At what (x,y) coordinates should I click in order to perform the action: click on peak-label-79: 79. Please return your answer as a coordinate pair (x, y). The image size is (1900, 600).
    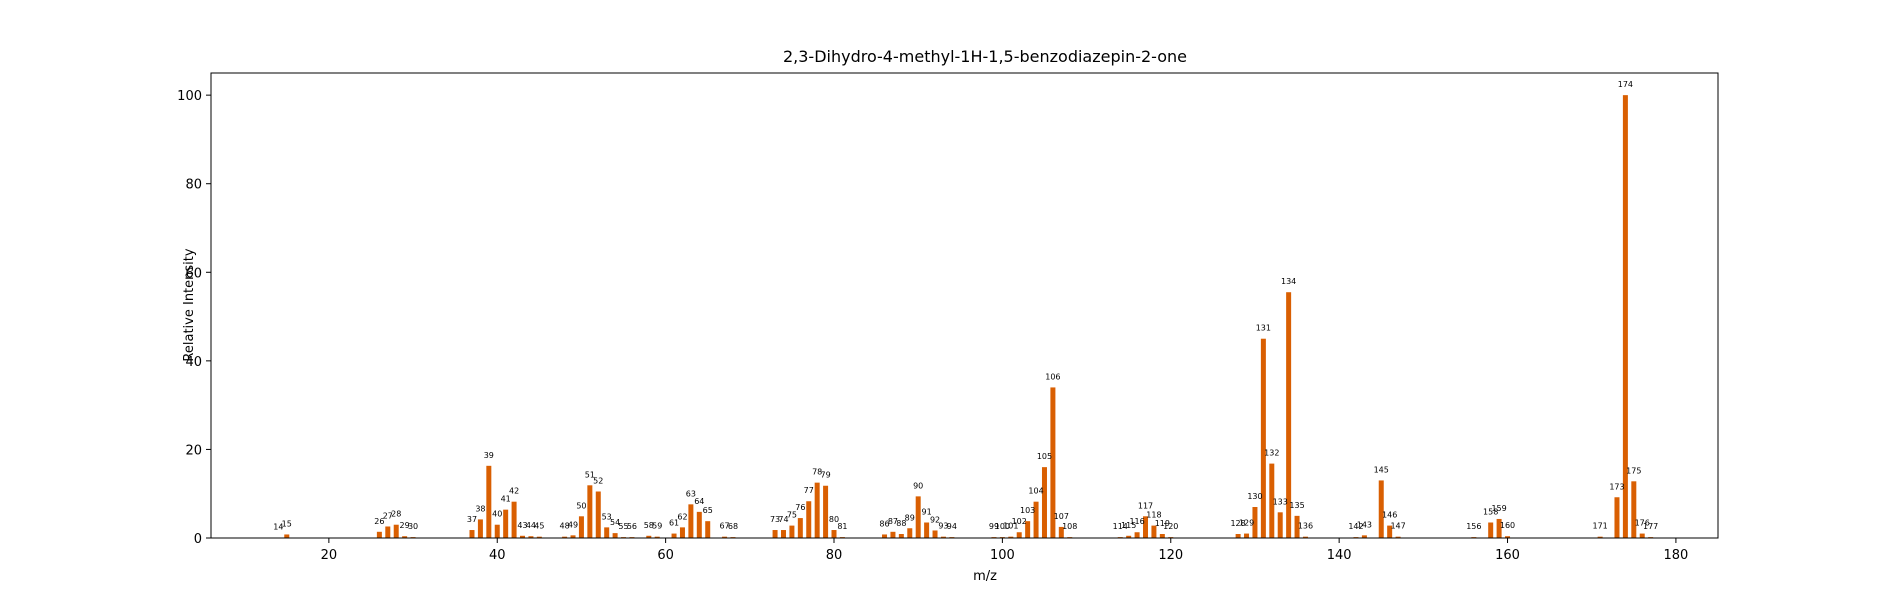
    Looking at the image, I should click on (825, 475).